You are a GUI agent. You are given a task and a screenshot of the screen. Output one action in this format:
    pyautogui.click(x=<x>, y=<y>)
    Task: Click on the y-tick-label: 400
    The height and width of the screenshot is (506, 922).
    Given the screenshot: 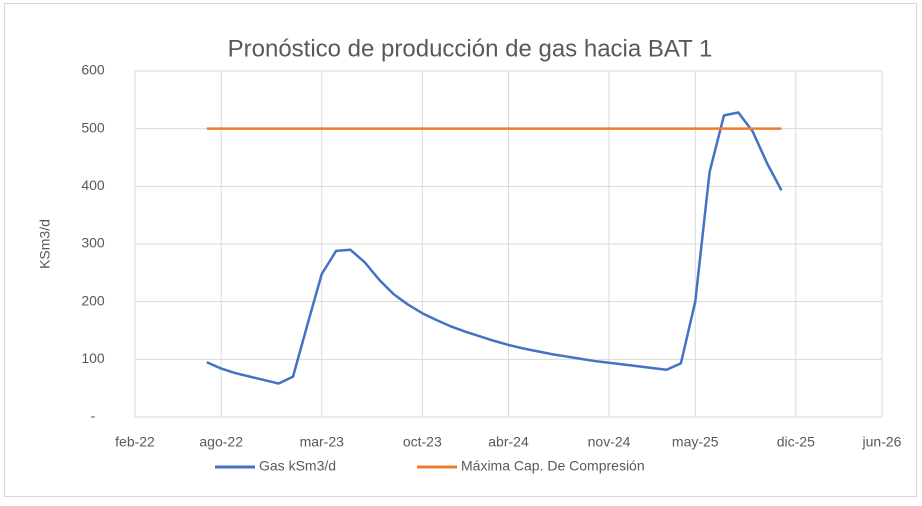 What is the action you would take?
    pyautogui.click(x=93, y=185)
    